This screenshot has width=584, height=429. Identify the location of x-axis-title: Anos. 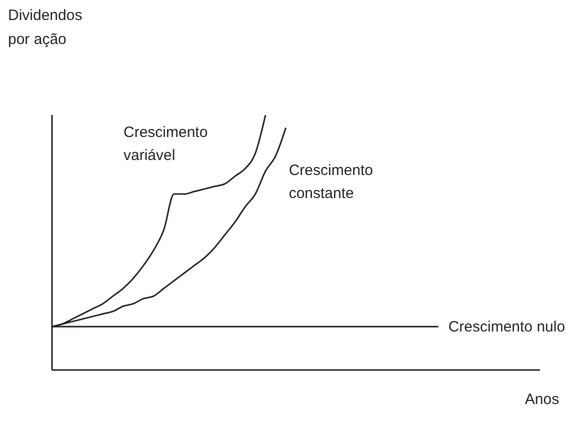
(542, 399).